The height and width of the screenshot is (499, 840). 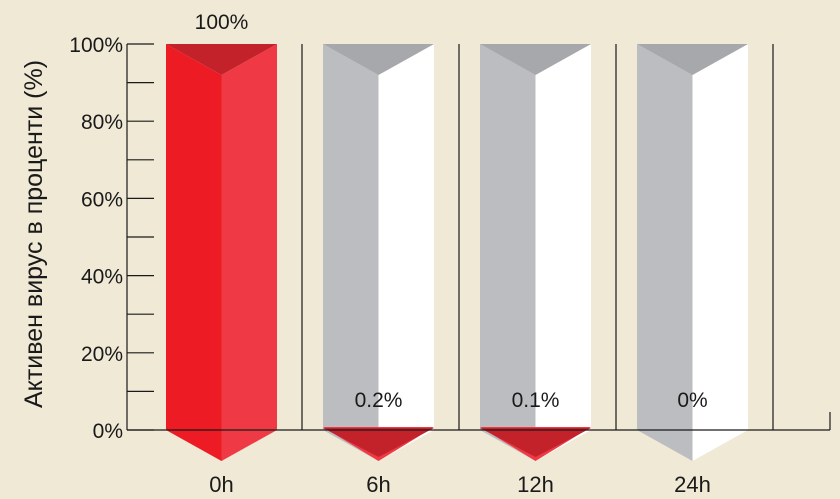 What do you see at coordinates (102, 277) in the screenshot?
I see `y-tick-label: 40%` at bounding box center [102, 277].